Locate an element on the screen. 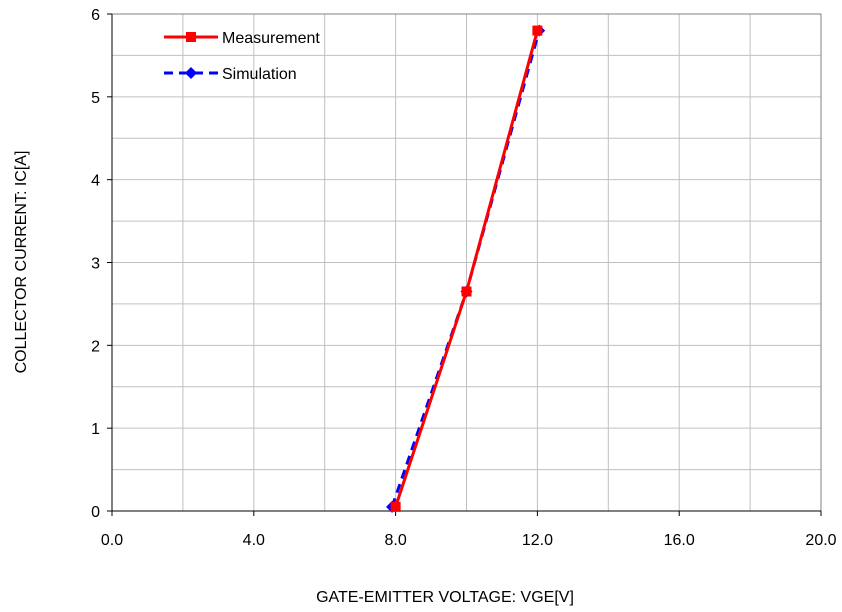  x-tick-label: 12.0 is located at coordinates (537, 540).